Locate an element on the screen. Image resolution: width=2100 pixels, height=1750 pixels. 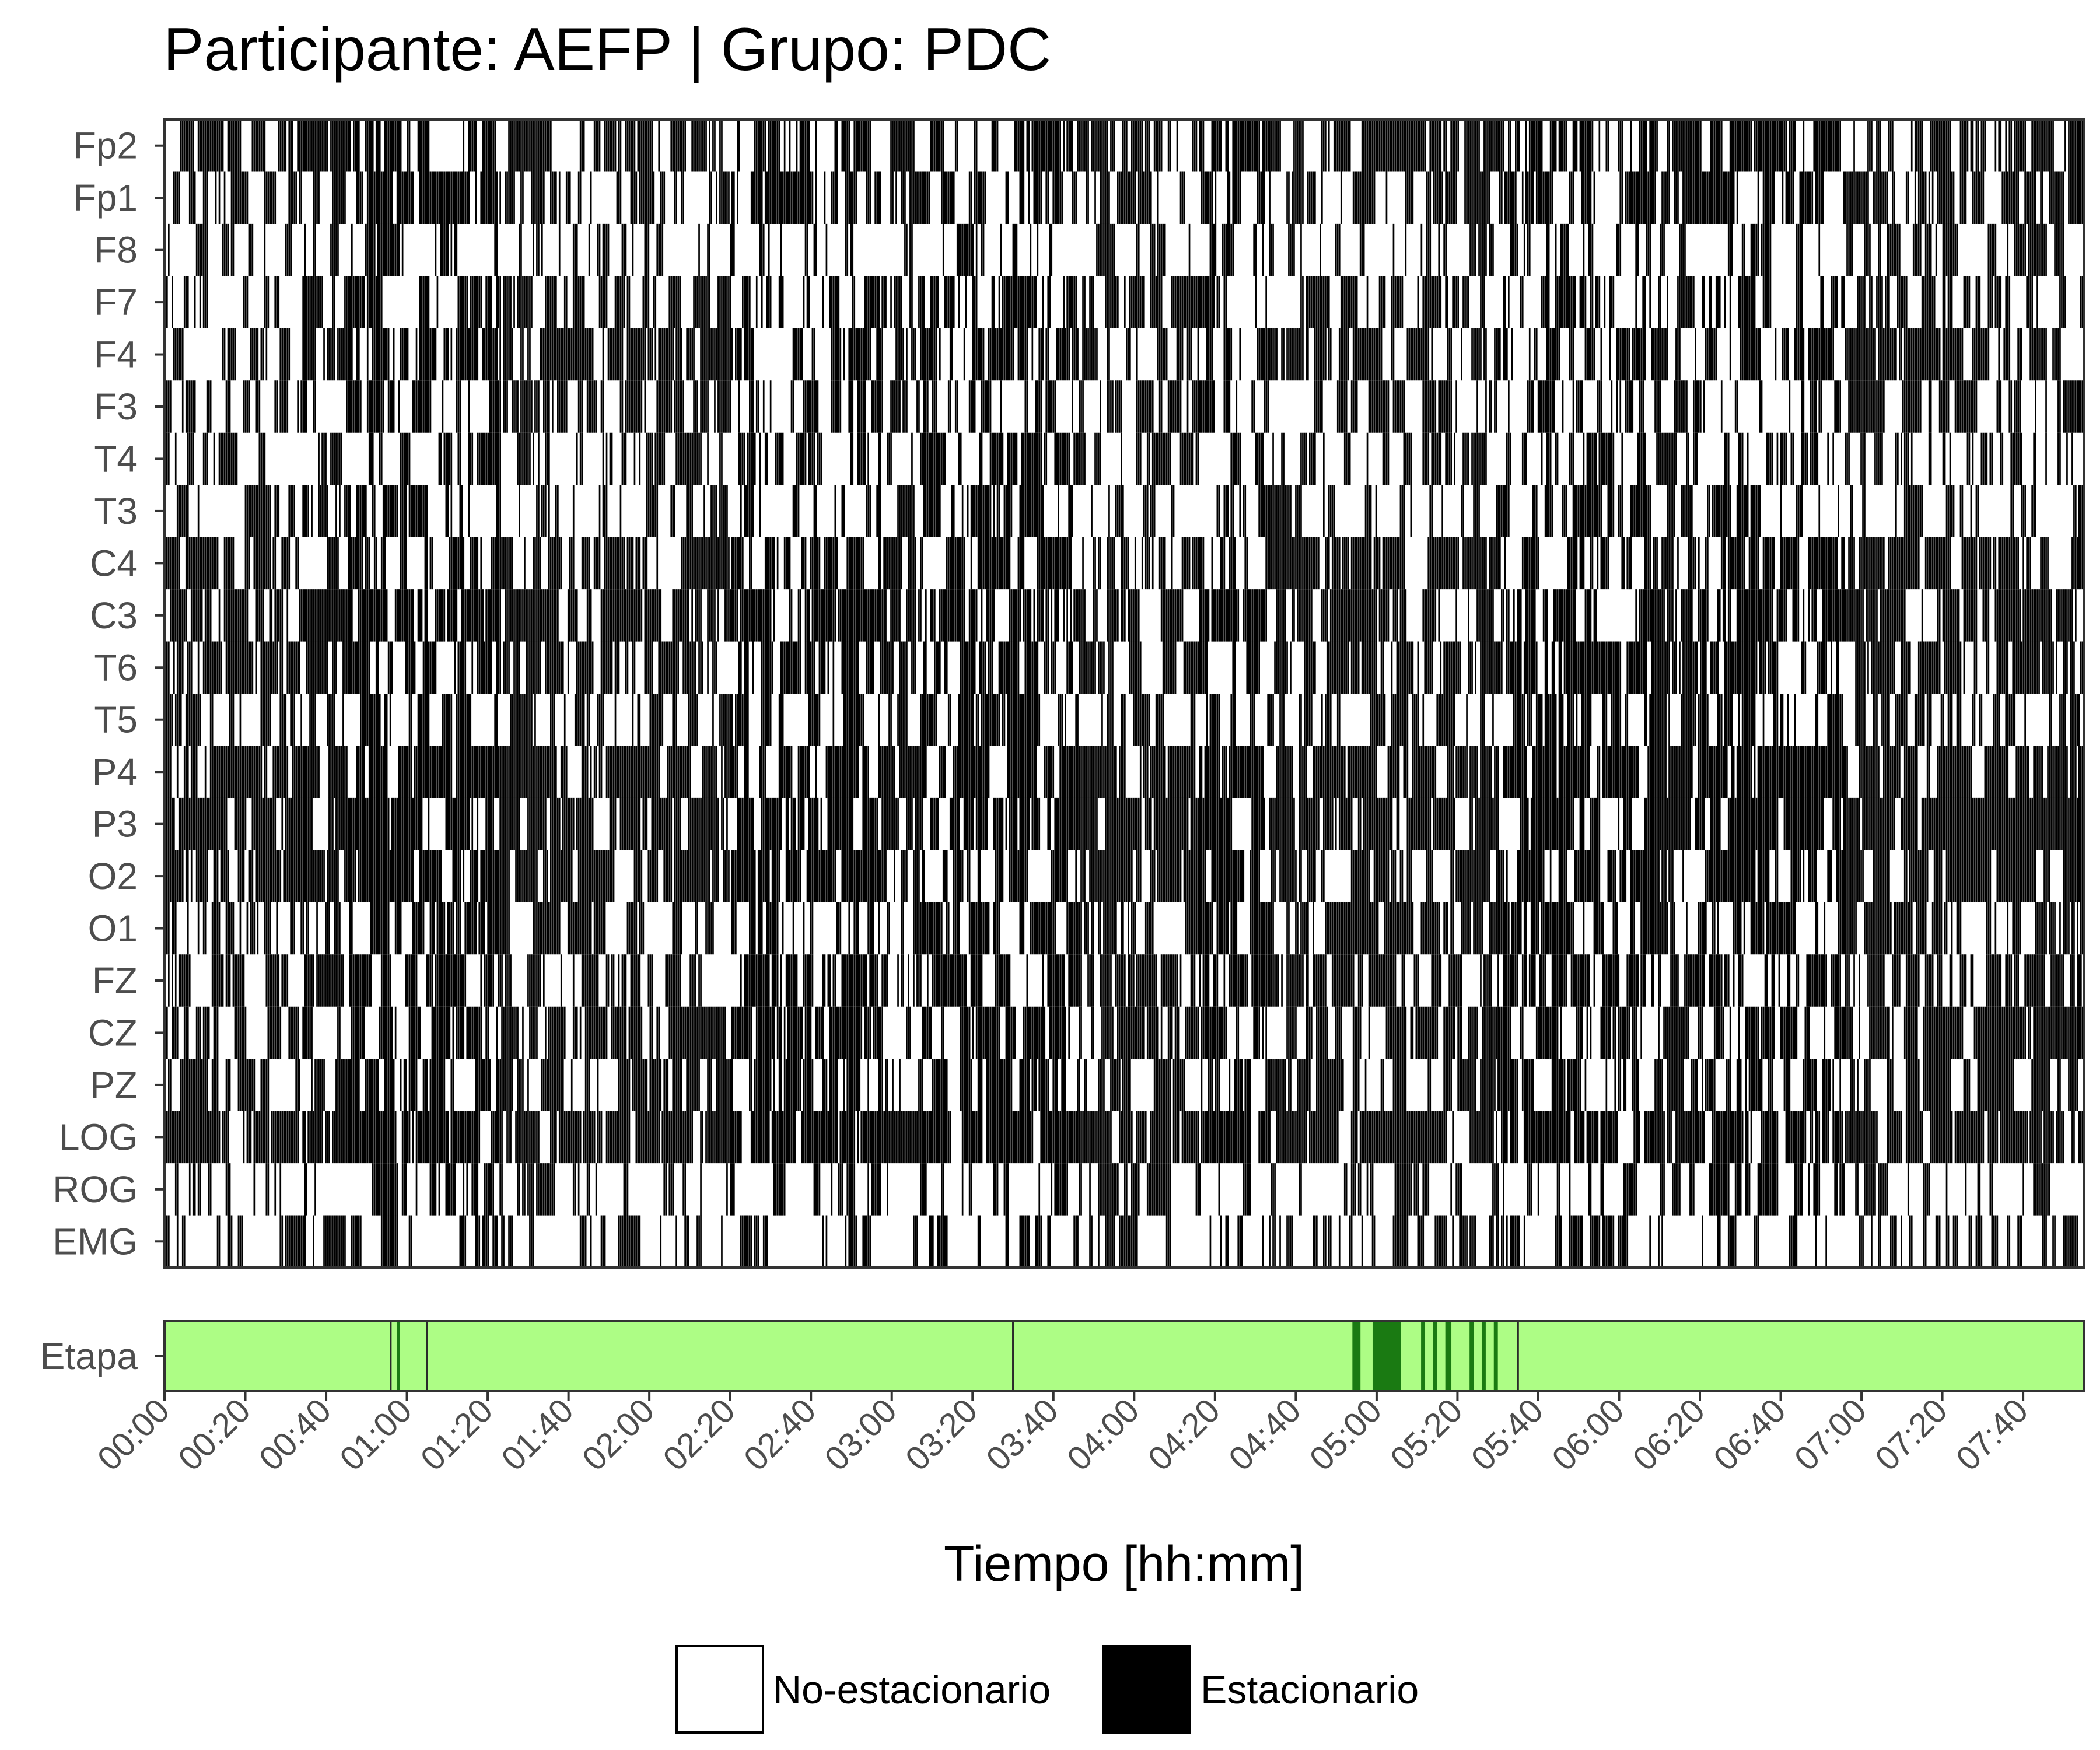
x-tick-label: 06:20 is located at coordinates (1669, 1434).